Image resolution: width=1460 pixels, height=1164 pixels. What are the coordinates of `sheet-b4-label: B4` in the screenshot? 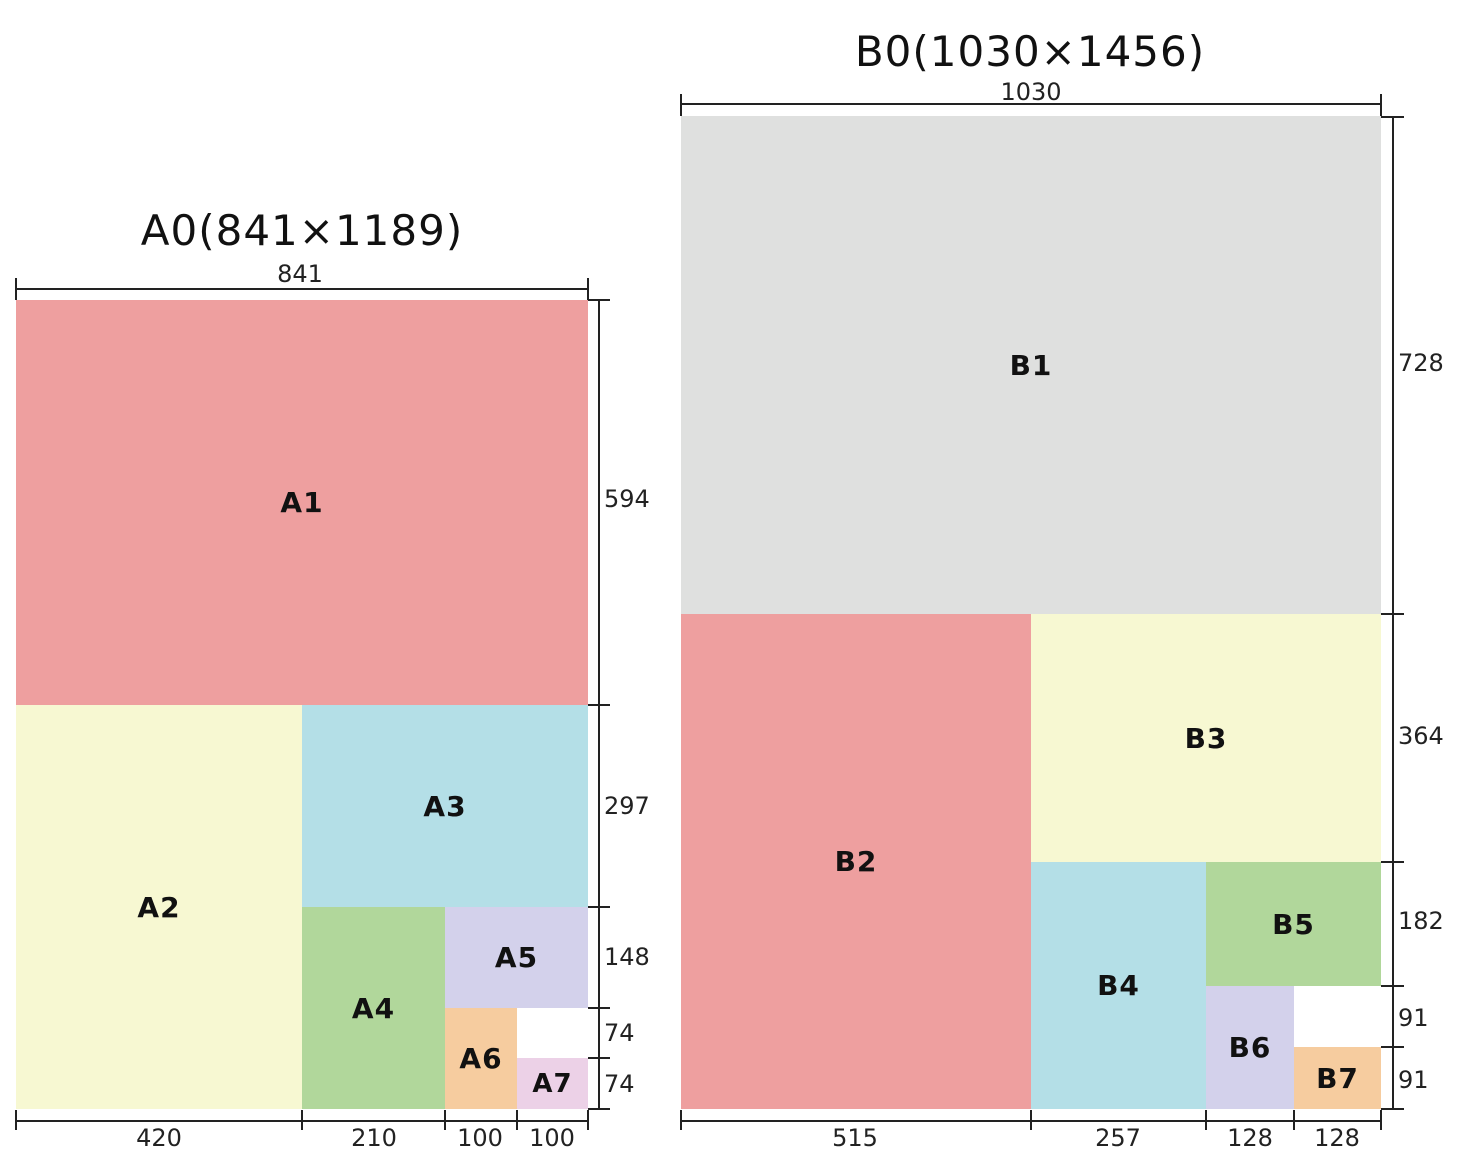 It's located at (1118, 985).